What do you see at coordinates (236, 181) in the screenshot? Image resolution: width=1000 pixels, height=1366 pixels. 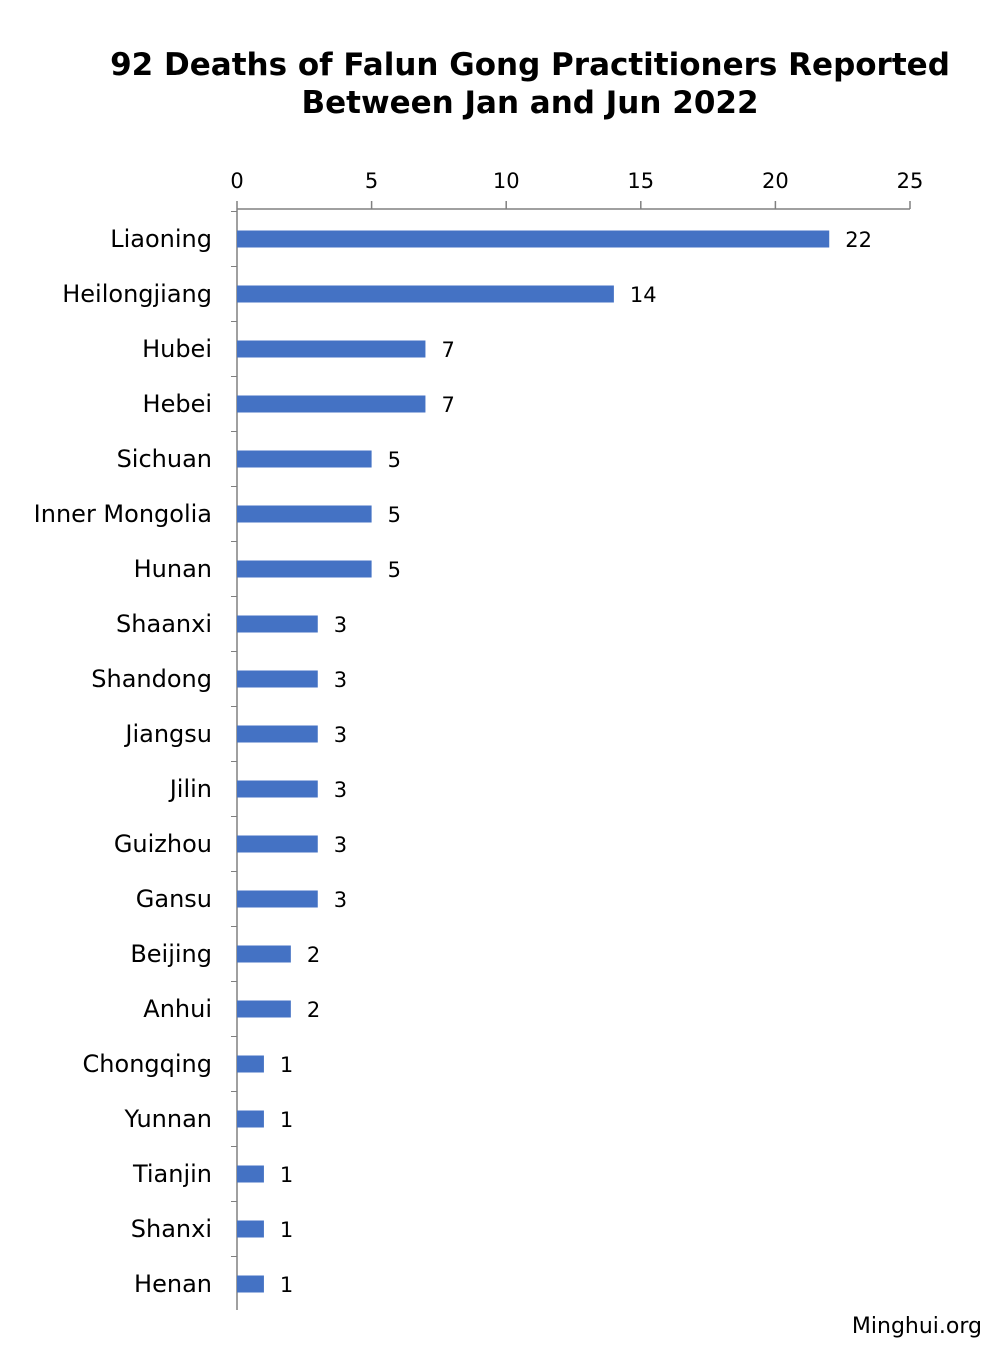 I see `x-tick-label: 0` at bounding box center [236, 181].